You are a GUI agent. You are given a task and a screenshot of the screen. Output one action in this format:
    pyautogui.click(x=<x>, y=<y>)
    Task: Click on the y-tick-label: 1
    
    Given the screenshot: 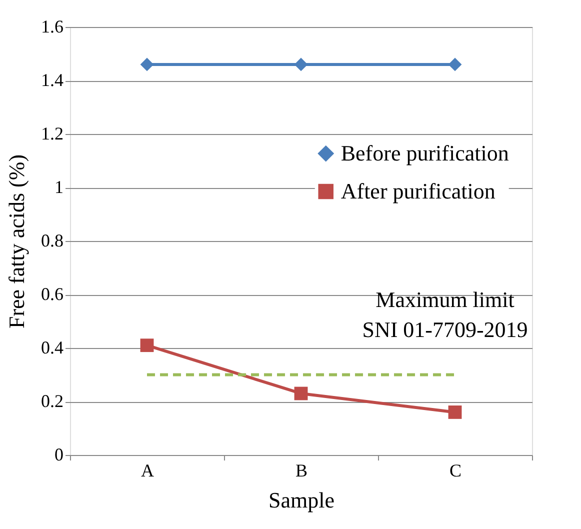 What is the action you would take?
    pyautogui.click(x=59, y=187)
    